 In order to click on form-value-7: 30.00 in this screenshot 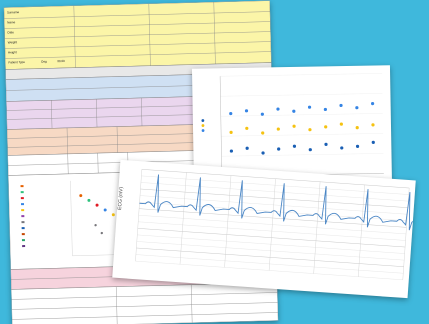, I will do `click(61, 61)`.